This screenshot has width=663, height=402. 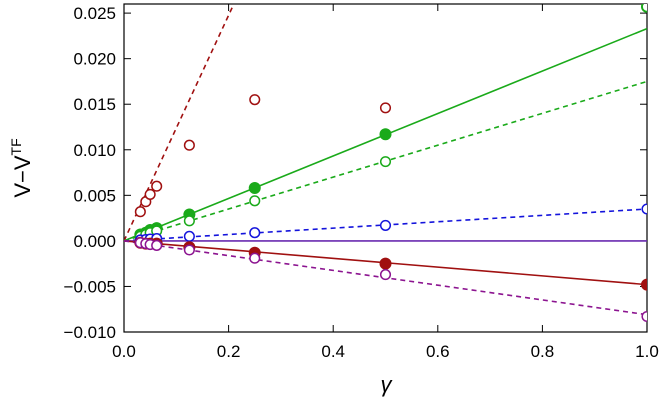 What do you see at coordinates (94, 13) in the screenshot?
I see `y-tick-label: 0.025` at bounding box center [94, 13].